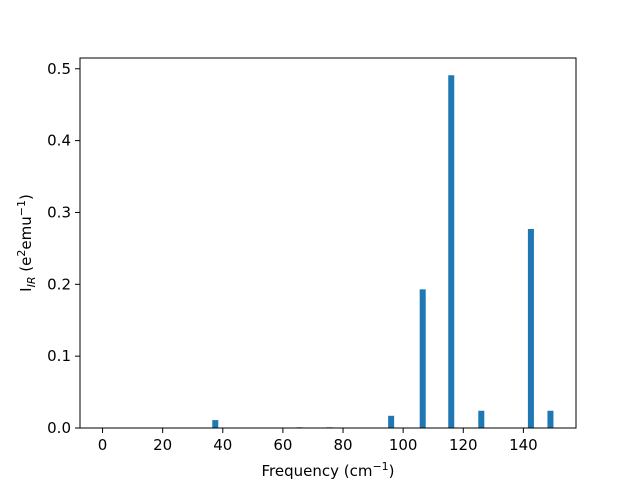 Image resolution: width=640 pixels, height=480 pixels. What do you see at coordinates (282, 445) in the screenshot?
I see `x-tick-label: 60` at bounding box center [282, 445].